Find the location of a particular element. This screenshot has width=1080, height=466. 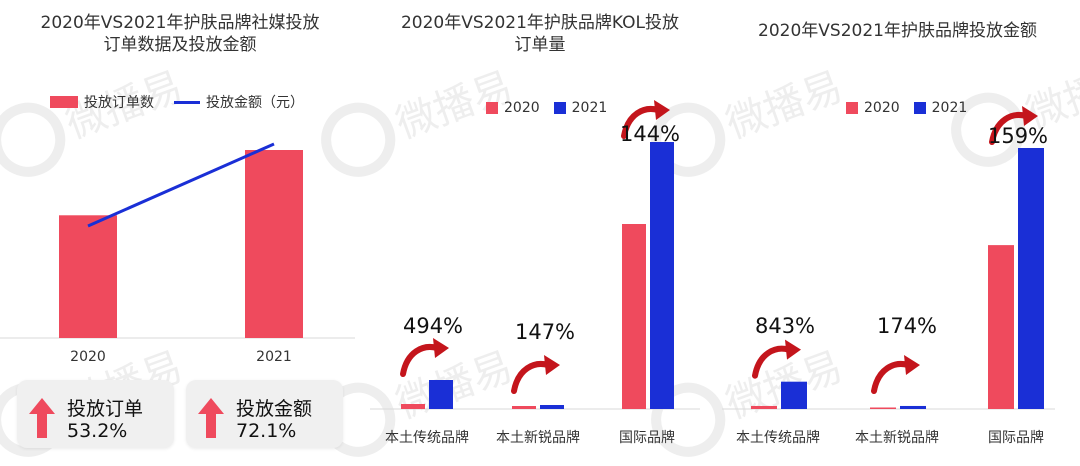

left-x-tick-2021: 2021 is located at coordinates (274, 357).